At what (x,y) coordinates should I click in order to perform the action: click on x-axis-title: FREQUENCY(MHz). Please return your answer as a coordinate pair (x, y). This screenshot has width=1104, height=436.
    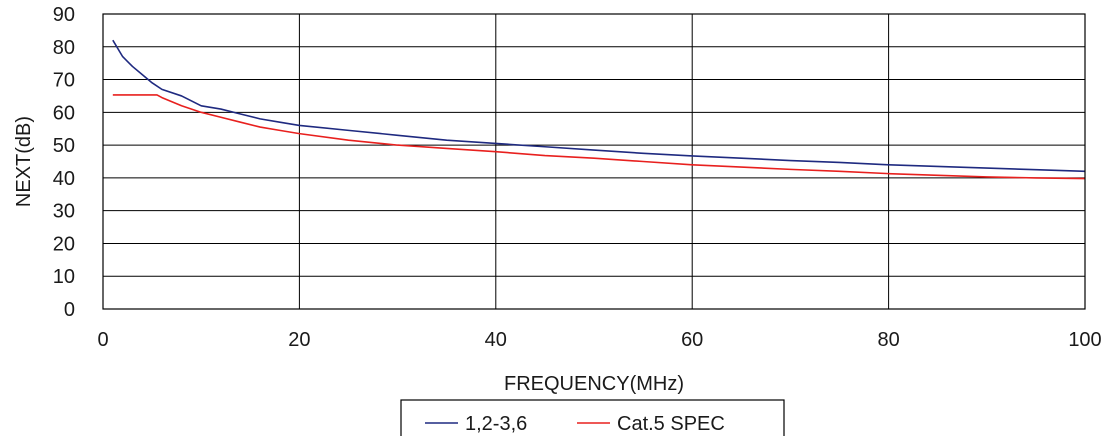
    Looking at the image, I should click on (594, 384).